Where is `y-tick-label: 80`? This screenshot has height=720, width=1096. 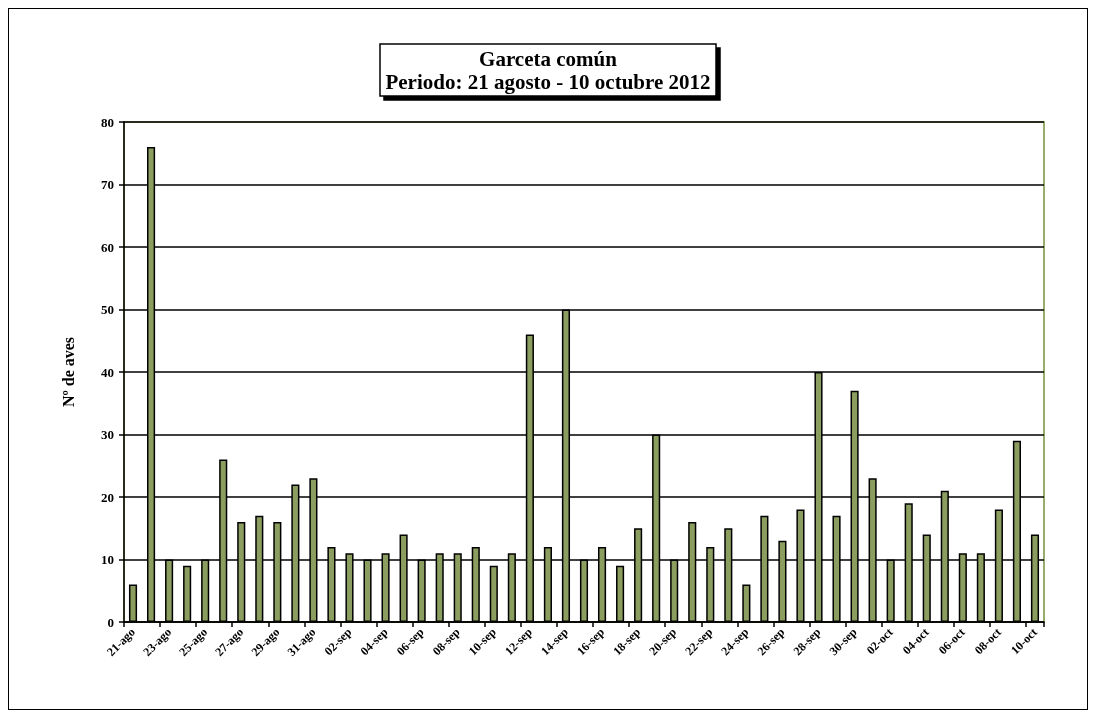 y-tick-label: 80 is located at coordinates (107, 122).